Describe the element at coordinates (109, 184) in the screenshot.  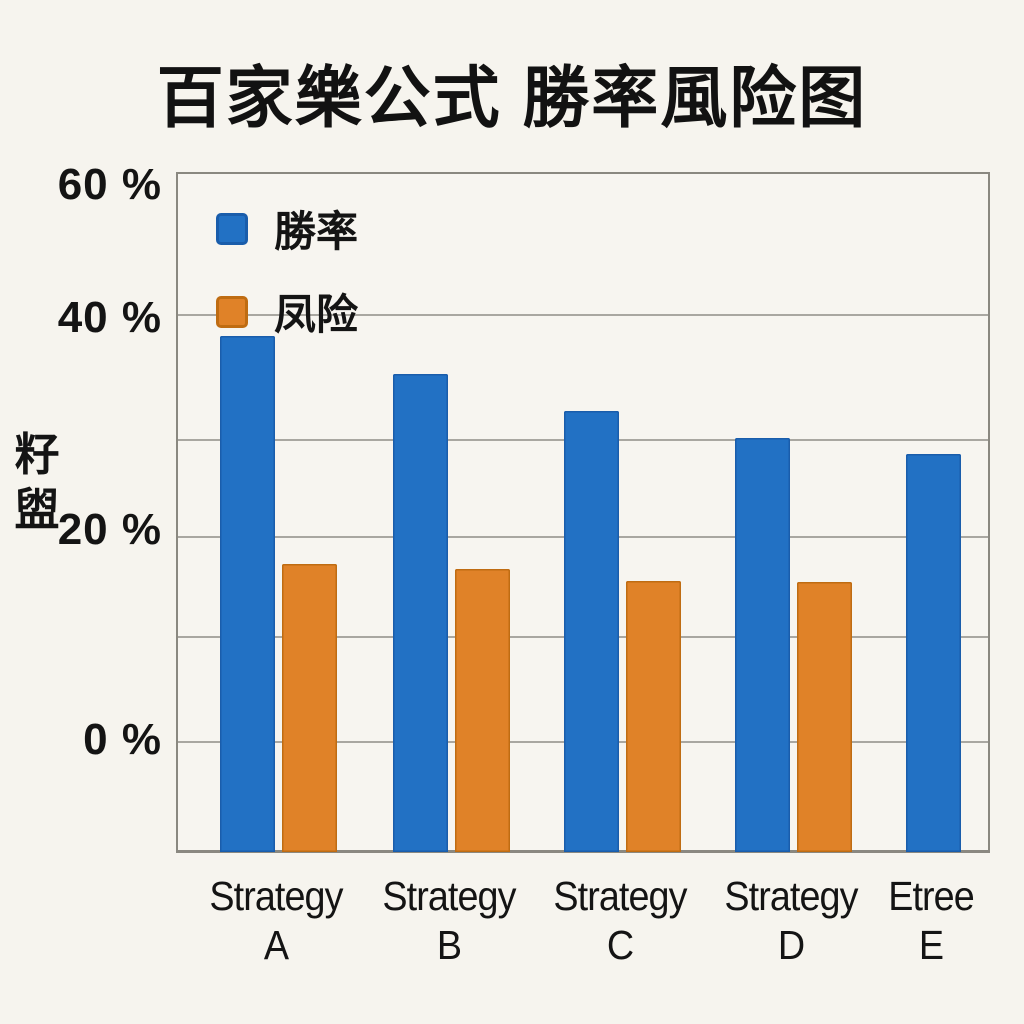
I see `y-tick-label-60: 60 %` at that location.